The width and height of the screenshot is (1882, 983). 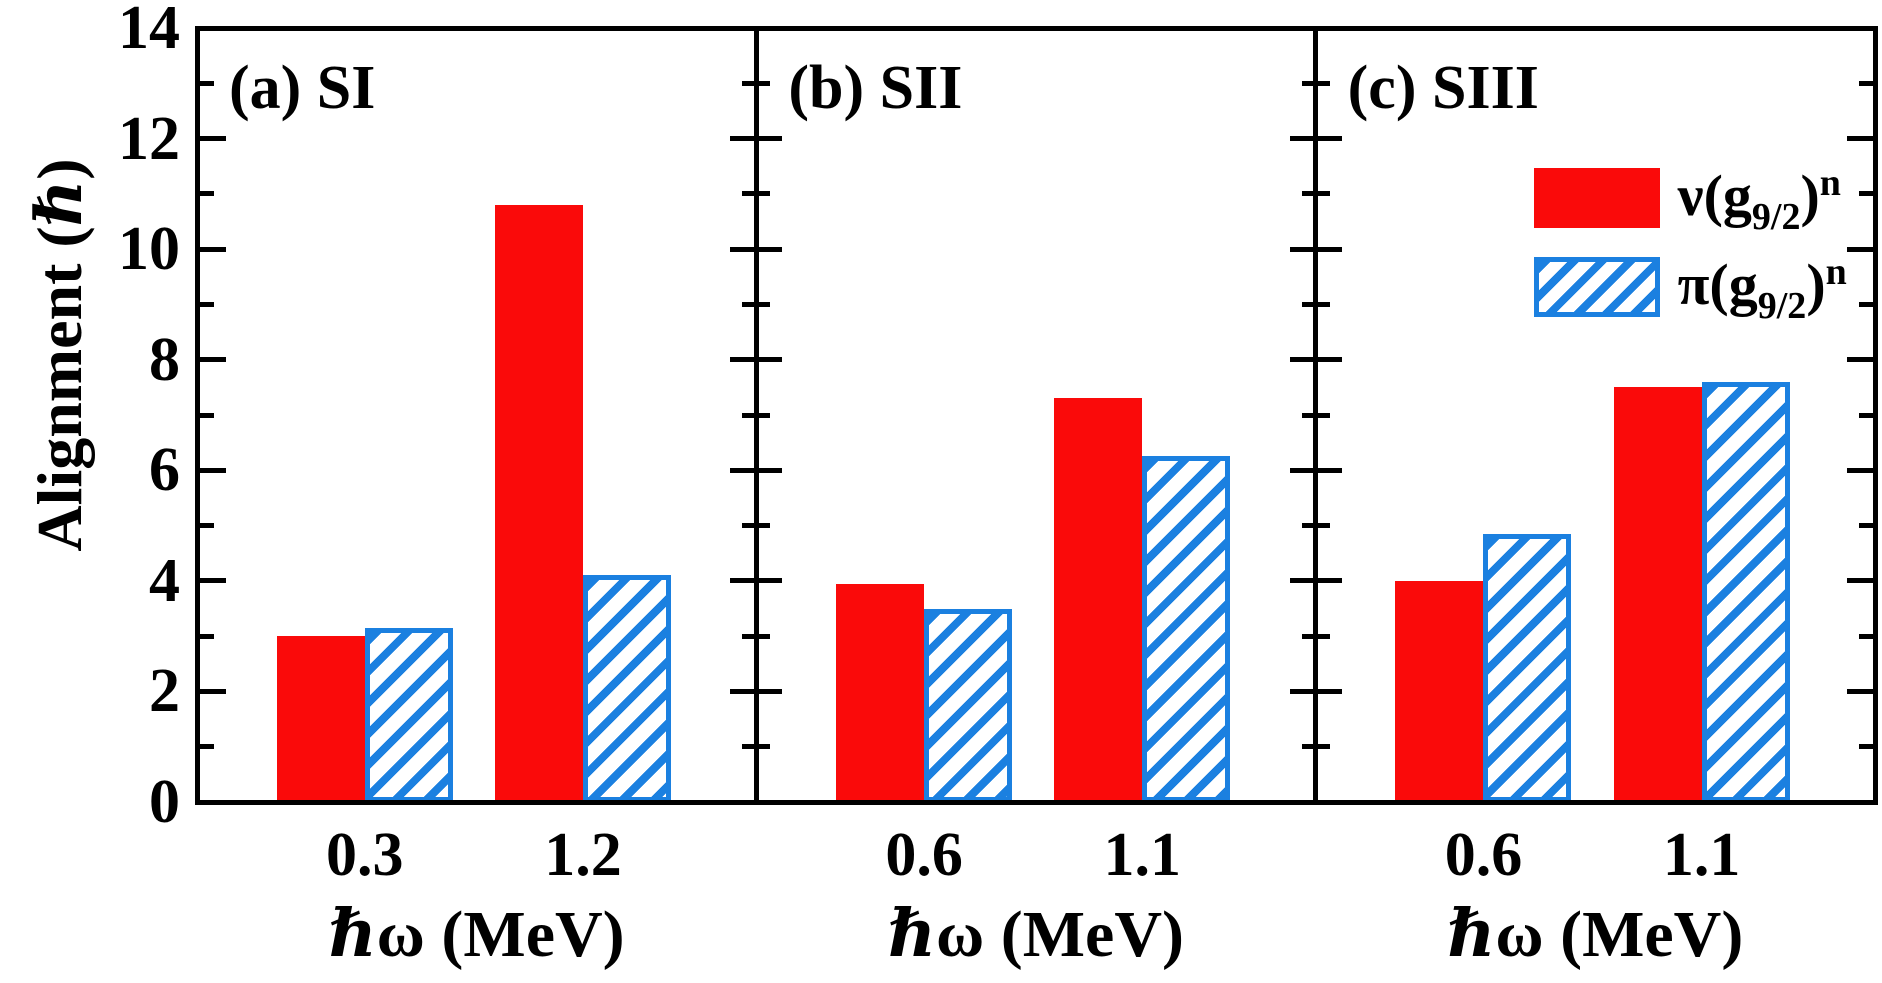 I want to click on y-tick-label: 10, so click(x=149, y=249).